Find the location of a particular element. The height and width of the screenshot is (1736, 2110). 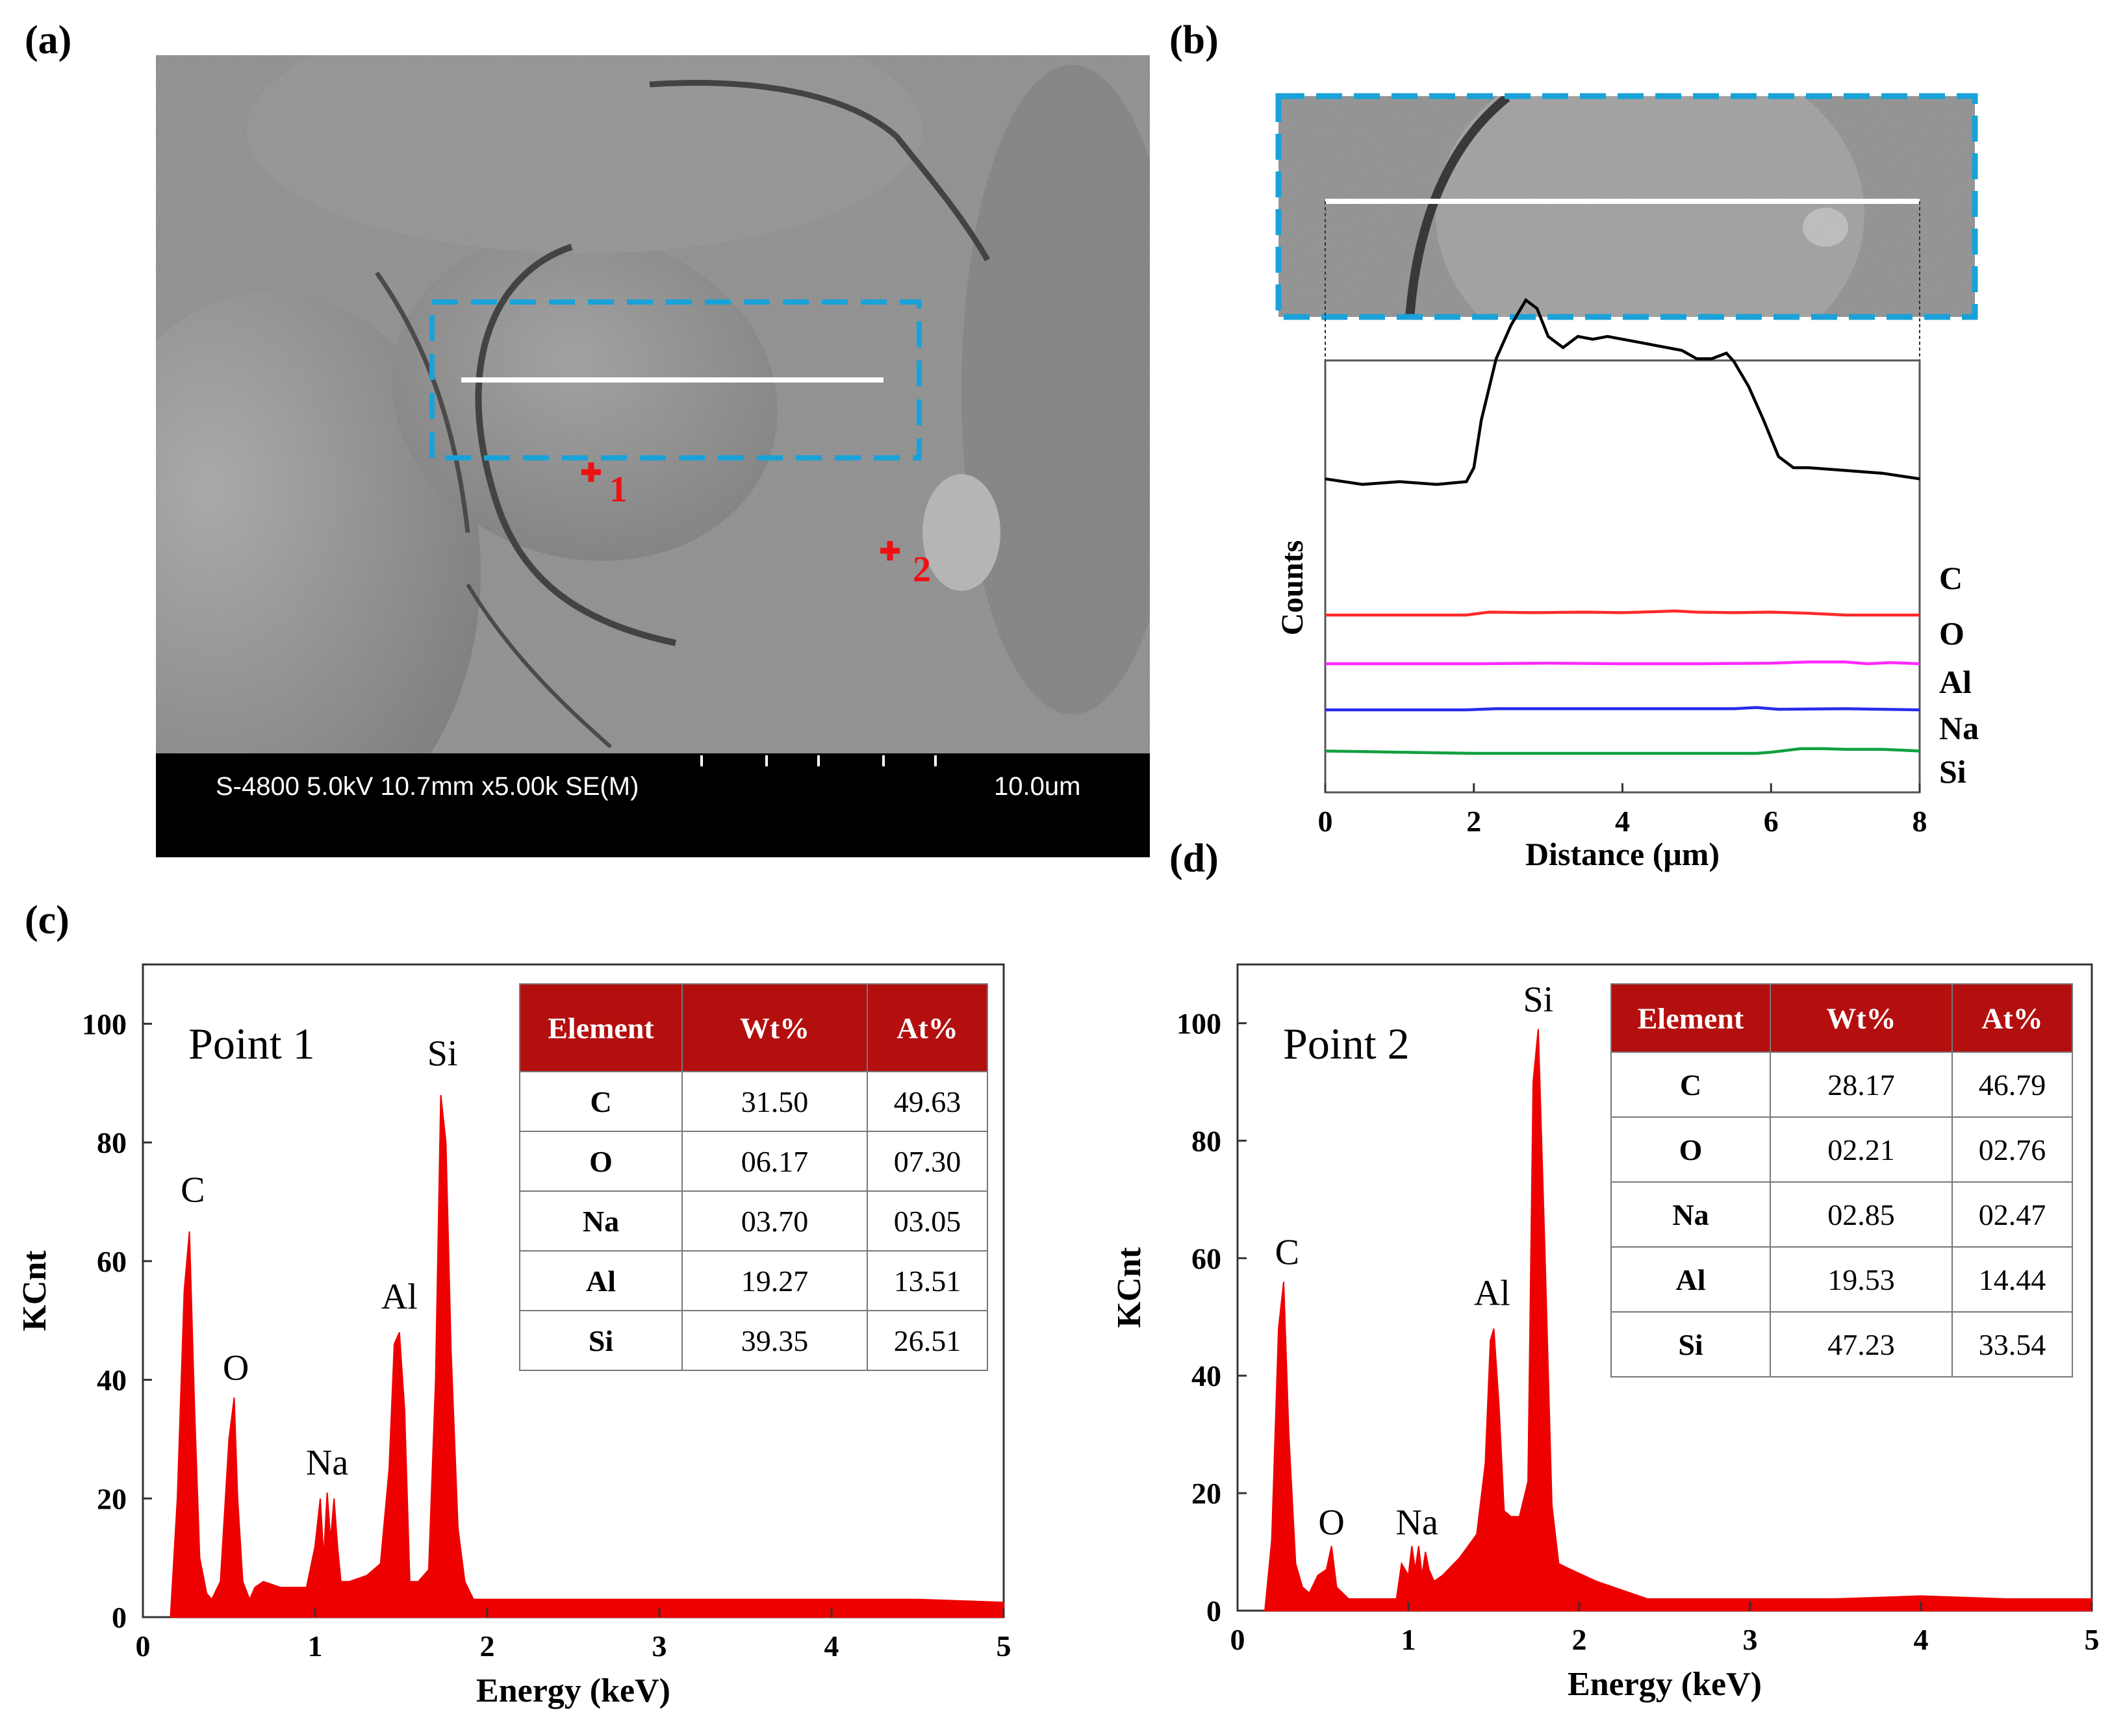

panel-a-label: (a) is located at coordinates (48, 40).